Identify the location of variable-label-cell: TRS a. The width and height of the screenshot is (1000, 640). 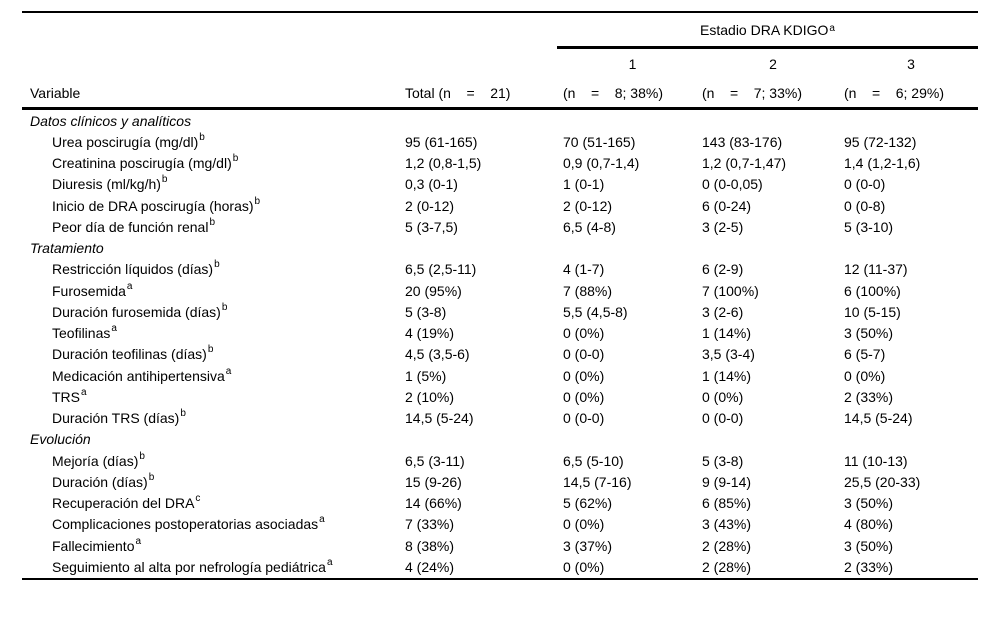
(213, 396).